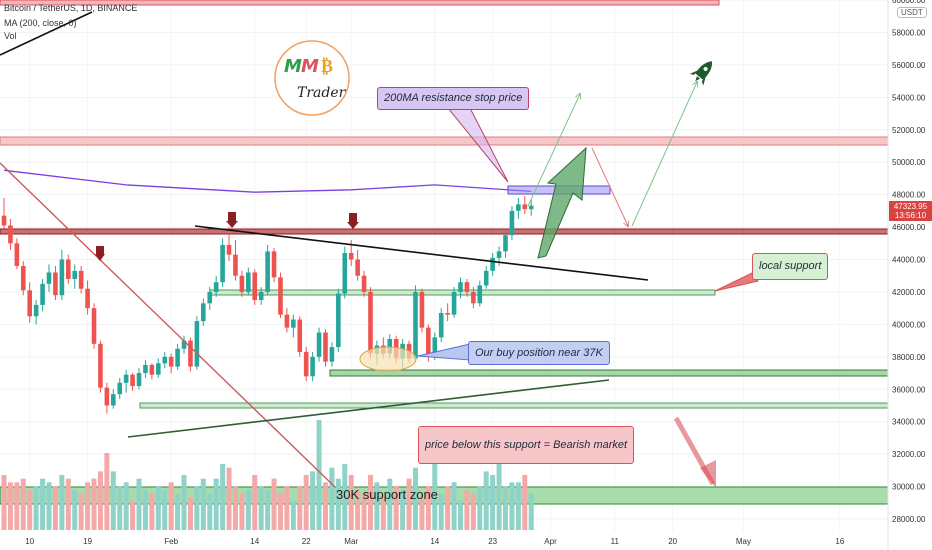 The width and height of the screenshot is (932, 550). Describe the element at coordinates (492, 541) in the screenshot. I see `x-tick-label: 23` at that location.